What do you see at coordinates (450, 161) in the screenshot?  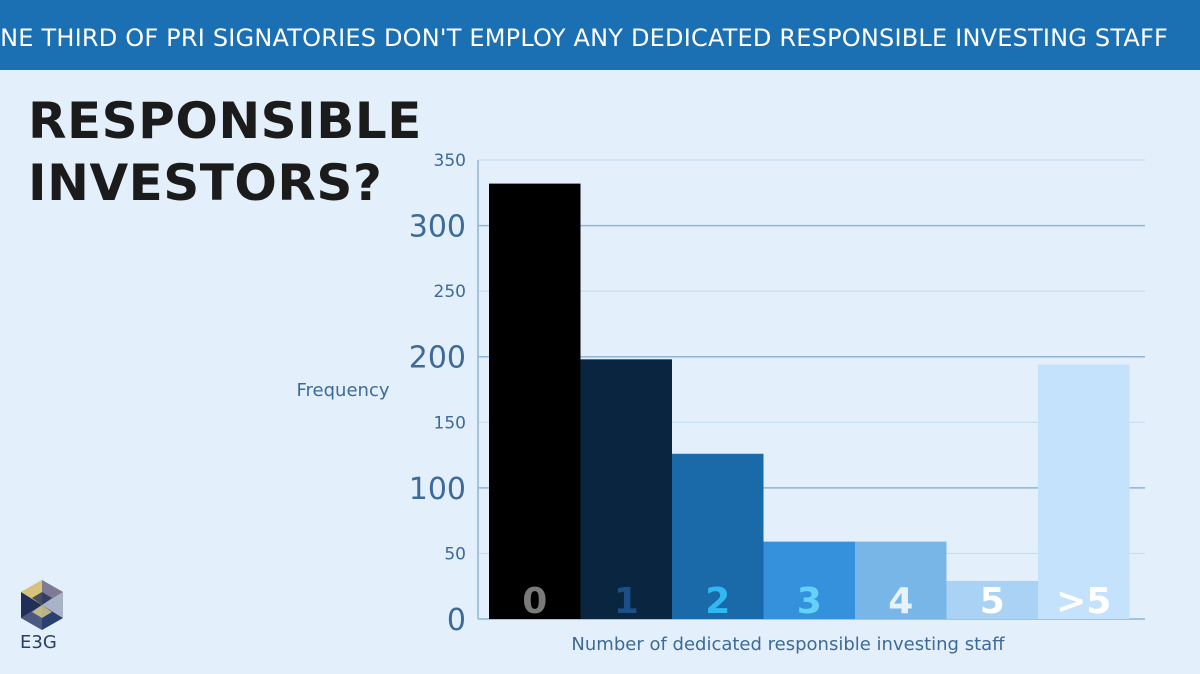 I see `y-tick-label-350: 350` at bounding box center [450, 161].